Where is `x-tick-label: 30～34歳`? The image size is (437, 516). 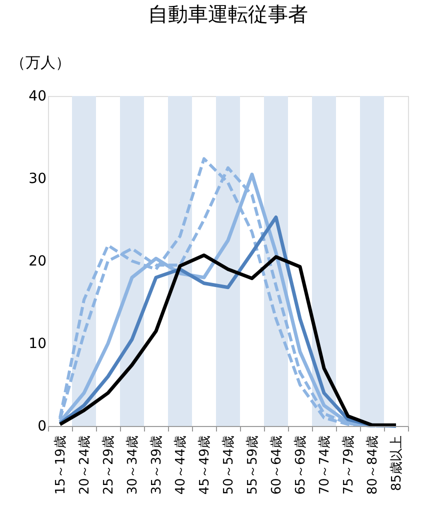 x-tick-label: 30～34歳 is located at coordinates (133, 465).